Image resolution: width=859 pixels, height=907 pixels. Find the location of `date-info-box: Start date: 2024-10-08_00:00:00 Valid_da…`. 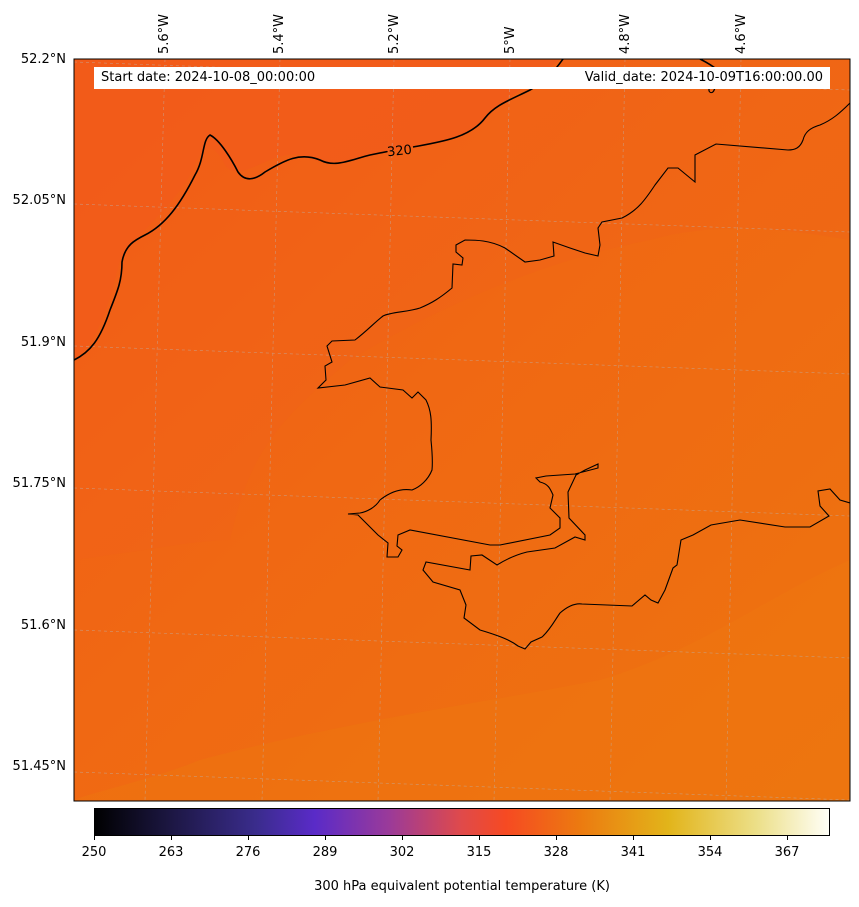

date-info-box: Start date: 2024-10-08_00:00:00 Valid_da… is located at coordinates (462, 78).